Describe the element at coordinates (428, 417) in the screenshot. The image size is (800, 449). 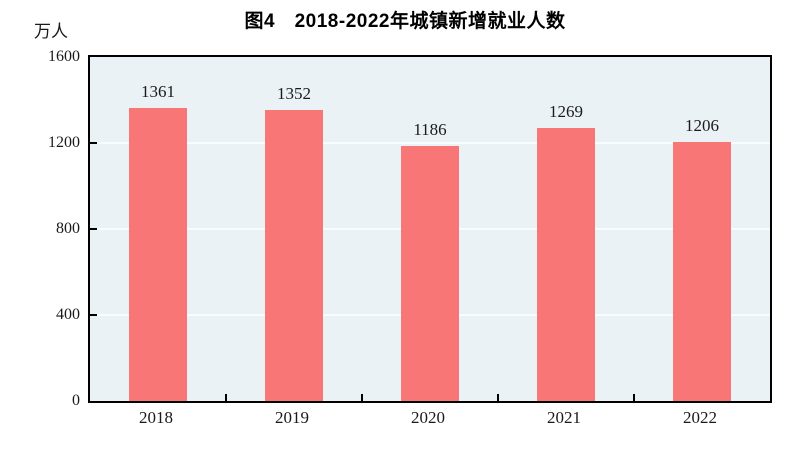
I see `x-tick-label: 2020` at that location.